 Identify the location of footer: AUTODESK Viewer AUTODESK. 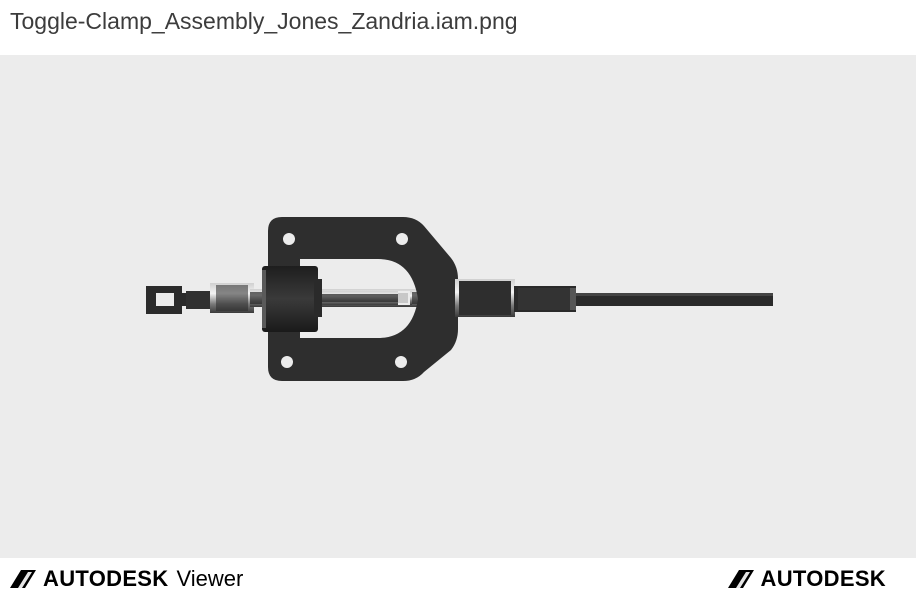
(458, 583).